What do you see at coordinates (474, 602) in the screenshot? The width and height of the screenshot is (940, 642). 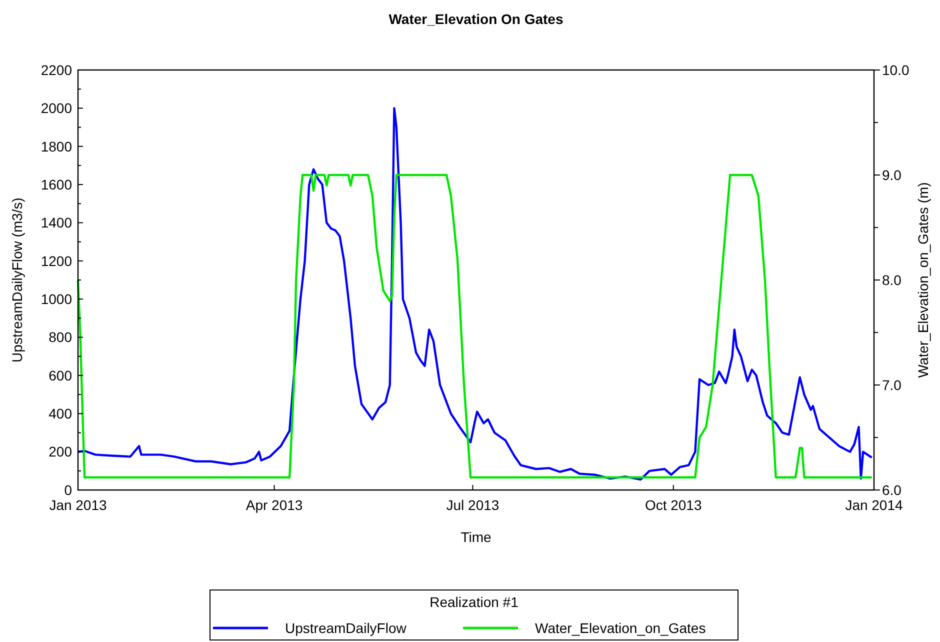 I see `legend-title: Realization #1` at bounding box center [474, 602].